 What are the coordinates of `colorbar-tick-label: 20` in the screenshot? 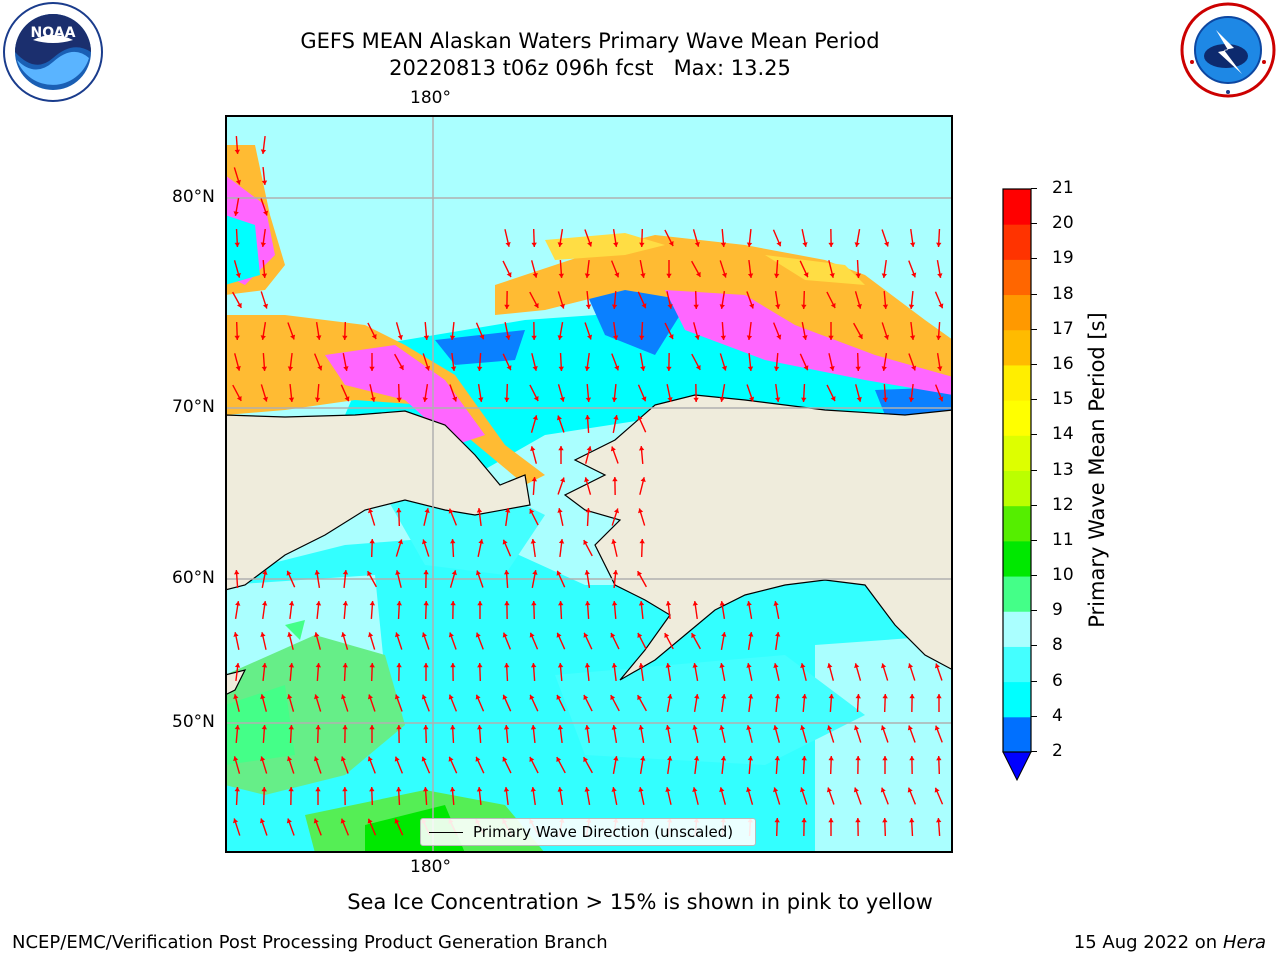 It's located at (1063, 223).